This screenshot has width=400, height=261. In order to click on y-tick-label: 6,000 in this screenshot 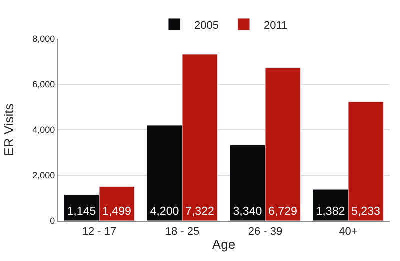, I will do `click(44, 85)`.